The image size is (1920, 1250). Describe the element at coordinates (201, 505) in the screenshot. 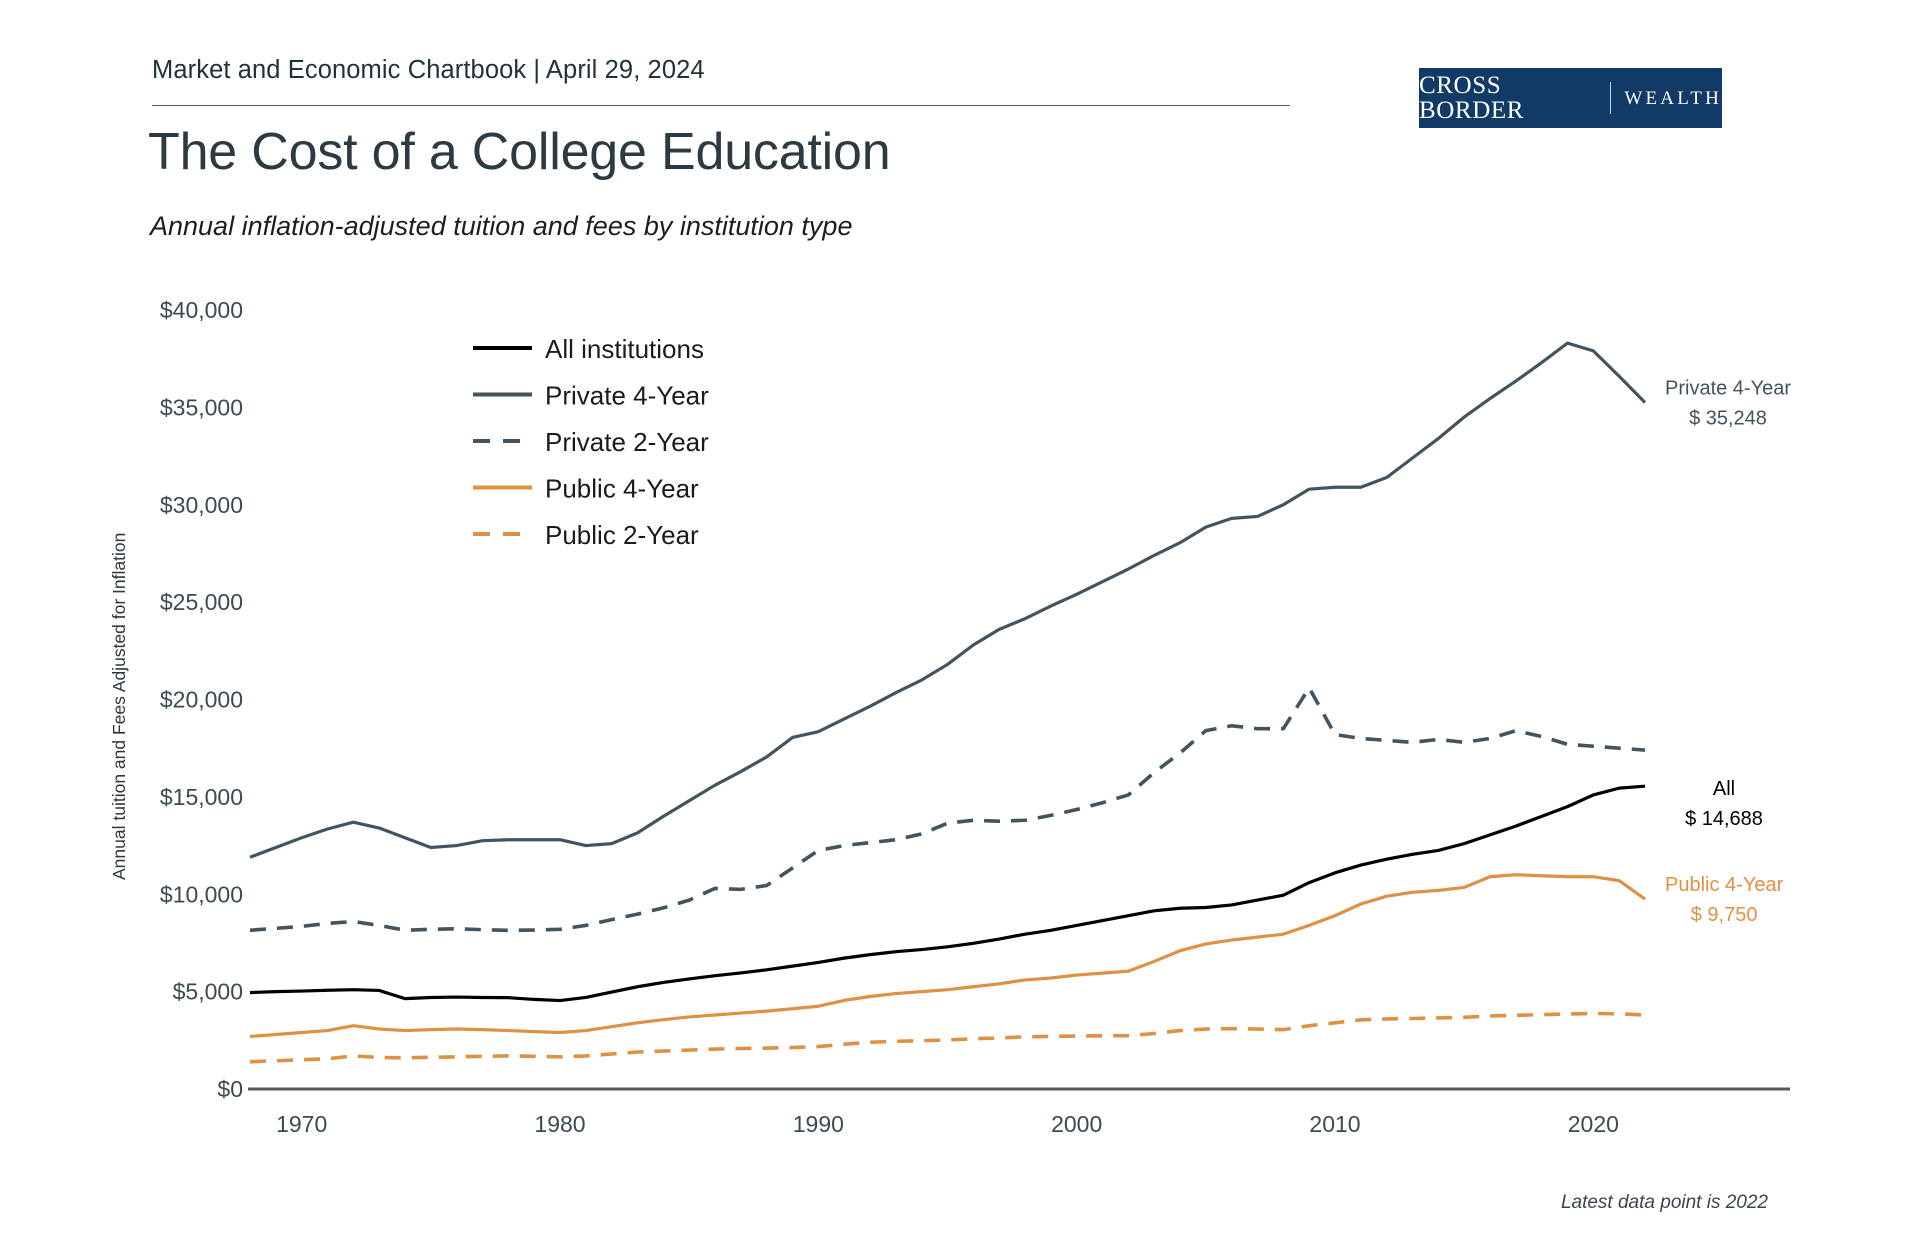

I see `y-tick-label: $30,000` at that location.